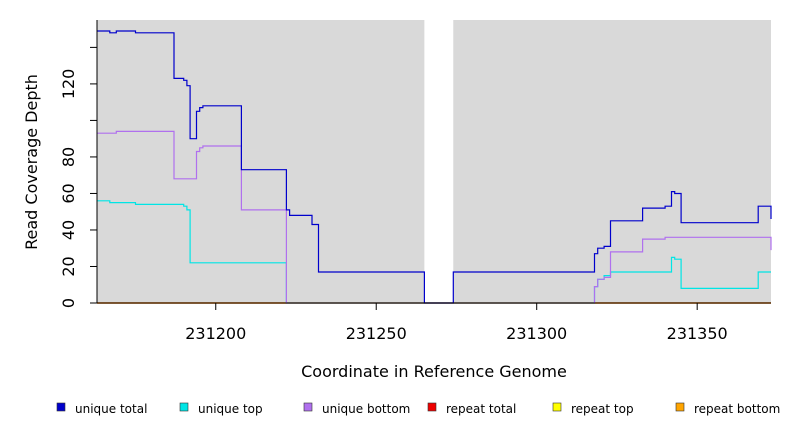  Describe the element at coordinates (68, 157) in the screenshot. I see `y-tick-label: 80` at that location.